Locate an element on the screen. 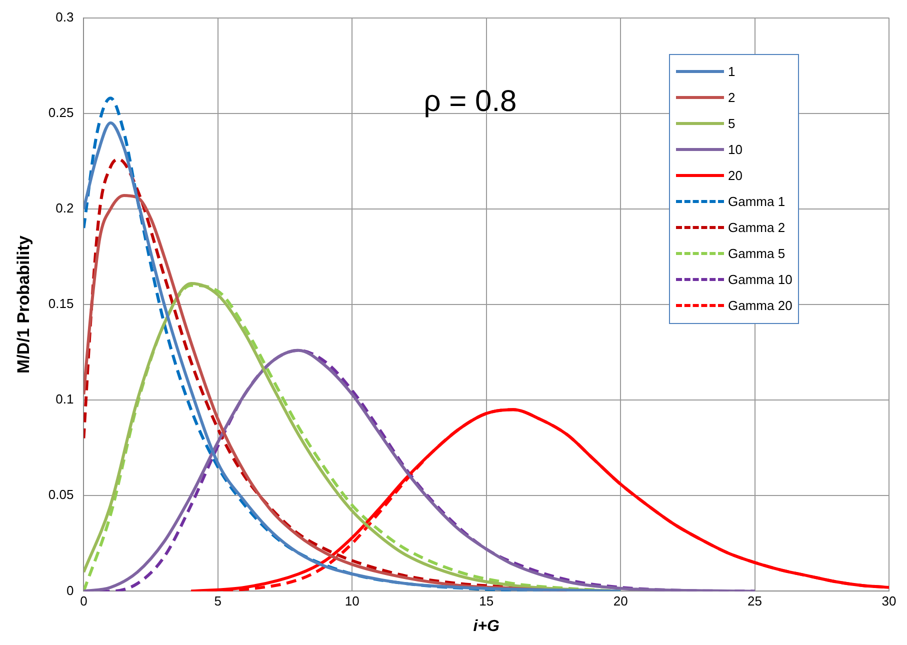  x-tick-label: 30 is located at coordinates (889, 601).